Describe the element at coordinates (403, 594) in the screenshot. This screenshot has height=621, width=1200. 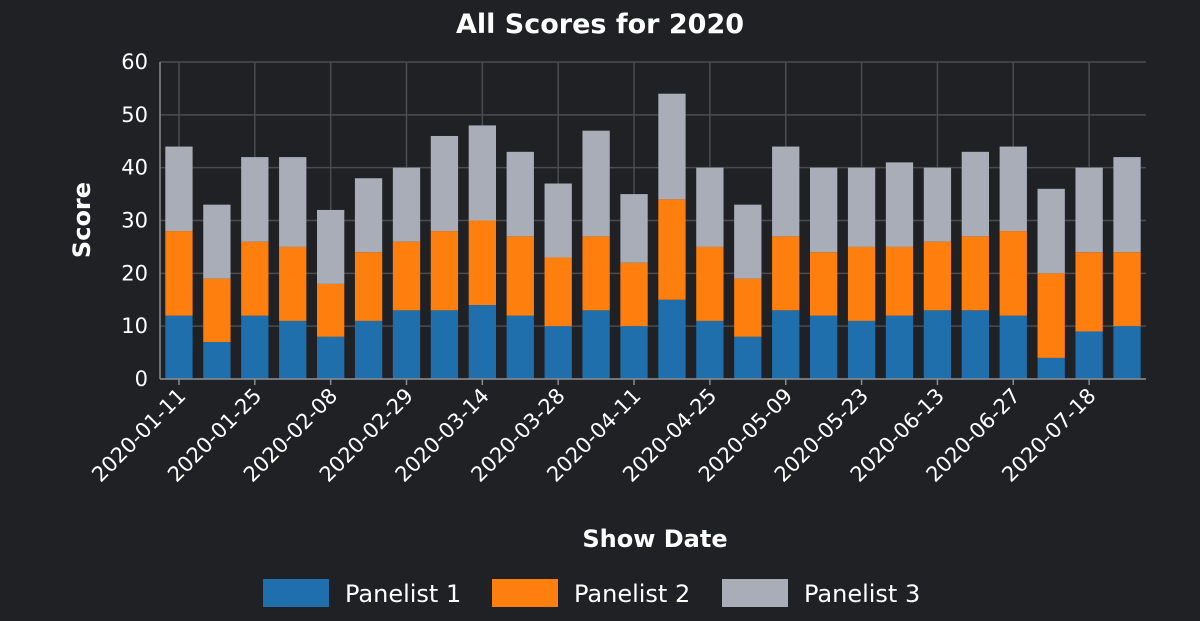
I see `legend-label: Panelist 1` at that location.